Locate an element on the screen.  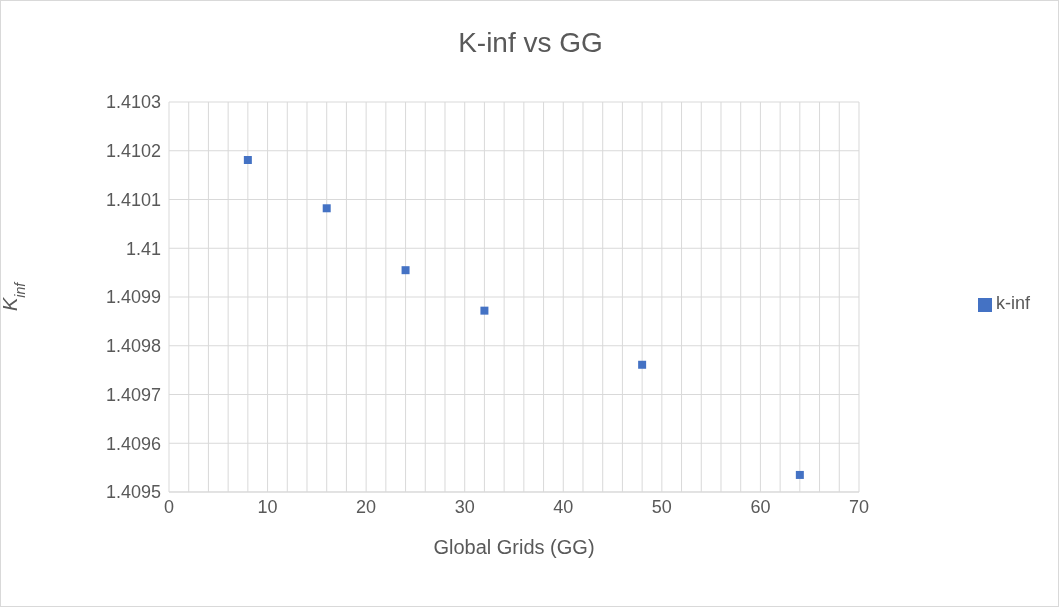
x-tick-label: 0 is located at coordinates (169, 506).